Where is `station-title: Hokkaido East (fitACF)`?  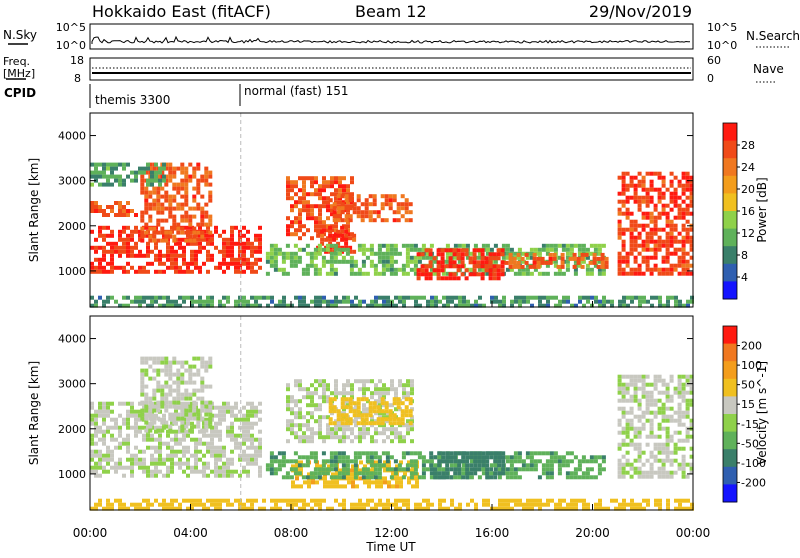 station-title: Hokkaido East (fitACF) is located at coordinates (181, 11).